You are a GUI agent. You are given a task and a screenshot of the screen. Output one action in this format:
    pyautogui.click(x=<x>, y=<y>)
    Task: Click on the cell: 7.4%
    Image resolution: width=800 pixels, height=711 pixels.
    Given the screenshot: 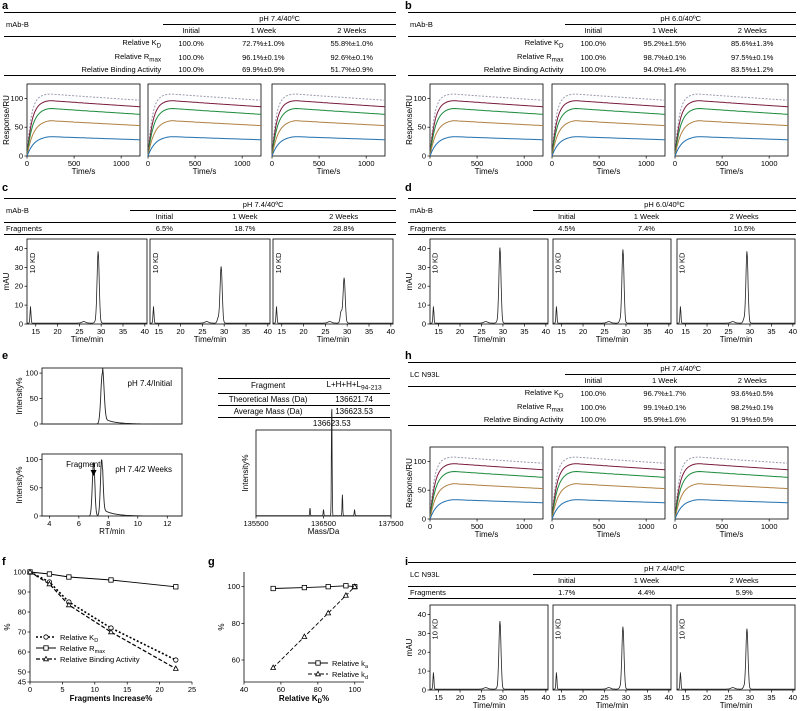 What is the action you would take?
    pyautogui.click(x=646, y=228)
    